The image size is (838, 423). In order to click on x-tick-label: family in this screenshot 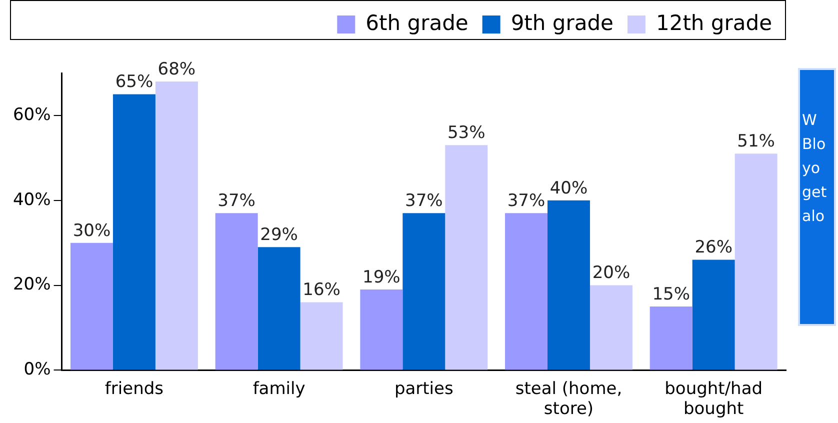, I will do `click(279, 388)`.